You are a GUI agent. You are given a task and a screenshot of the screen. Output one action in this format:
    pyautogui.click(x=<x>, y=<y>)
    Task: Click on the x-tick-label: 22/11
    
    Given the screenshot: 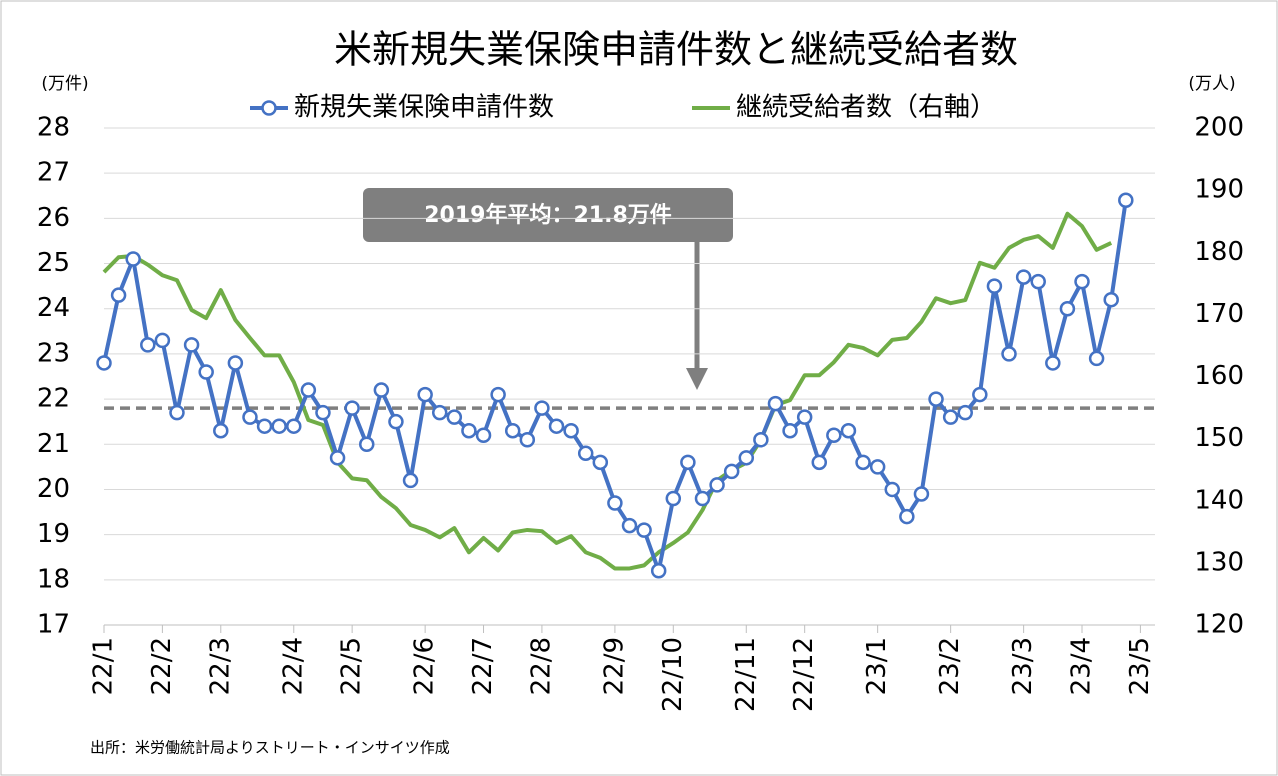 What is the action you would take?
    pyautogui.click(x=746, y=674)
    